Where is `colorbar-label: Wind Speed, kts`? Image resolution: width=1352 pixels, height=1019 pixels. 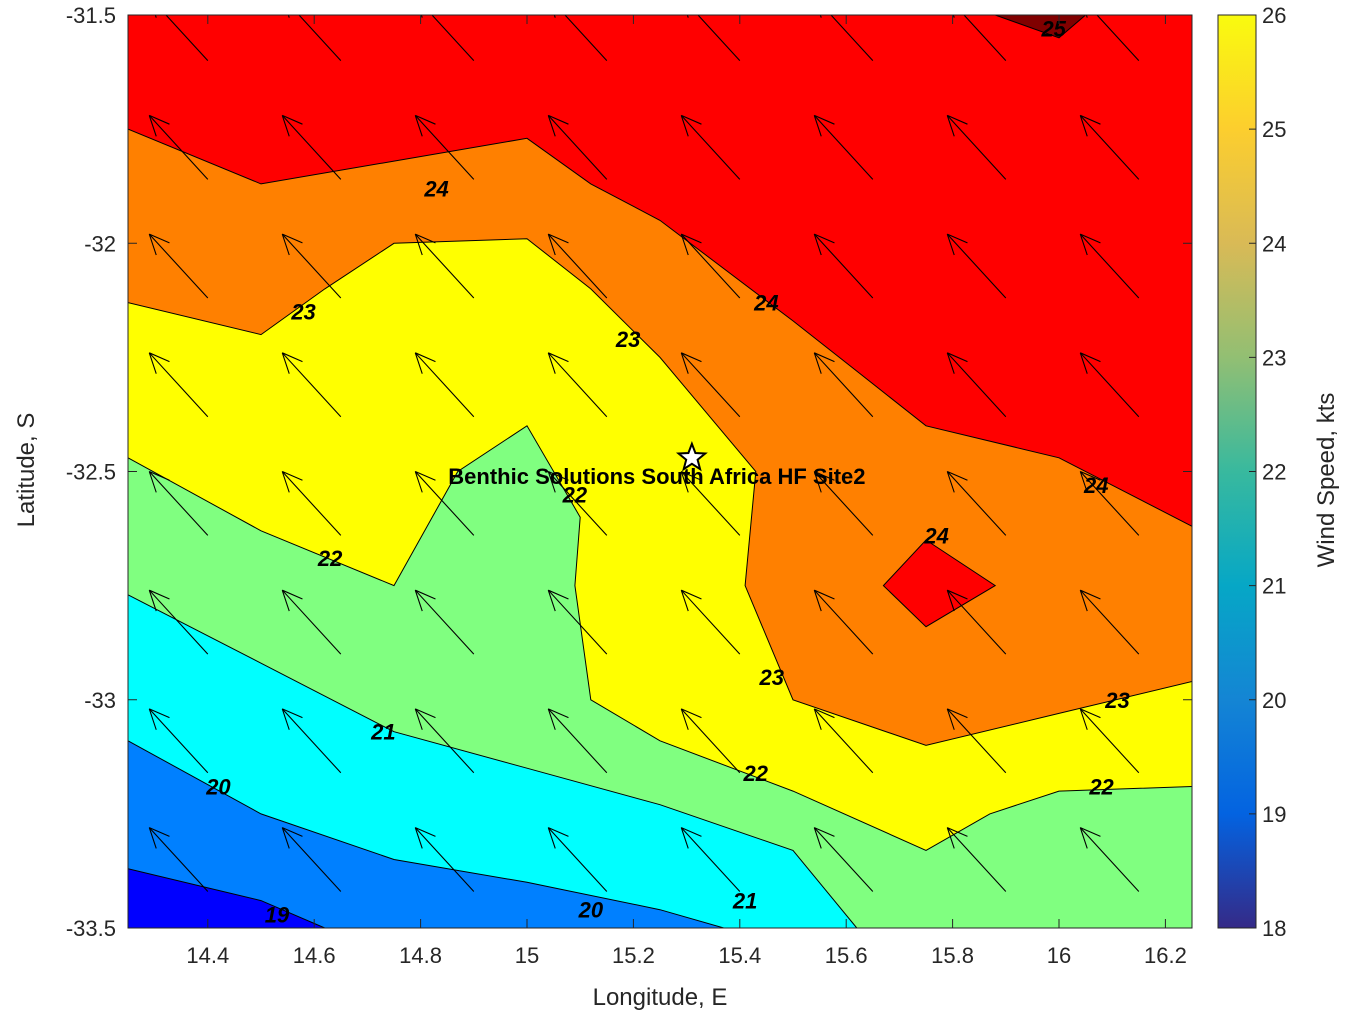
colorbar-label: Wind Speed, kts is located at coordinates (1326, 480).